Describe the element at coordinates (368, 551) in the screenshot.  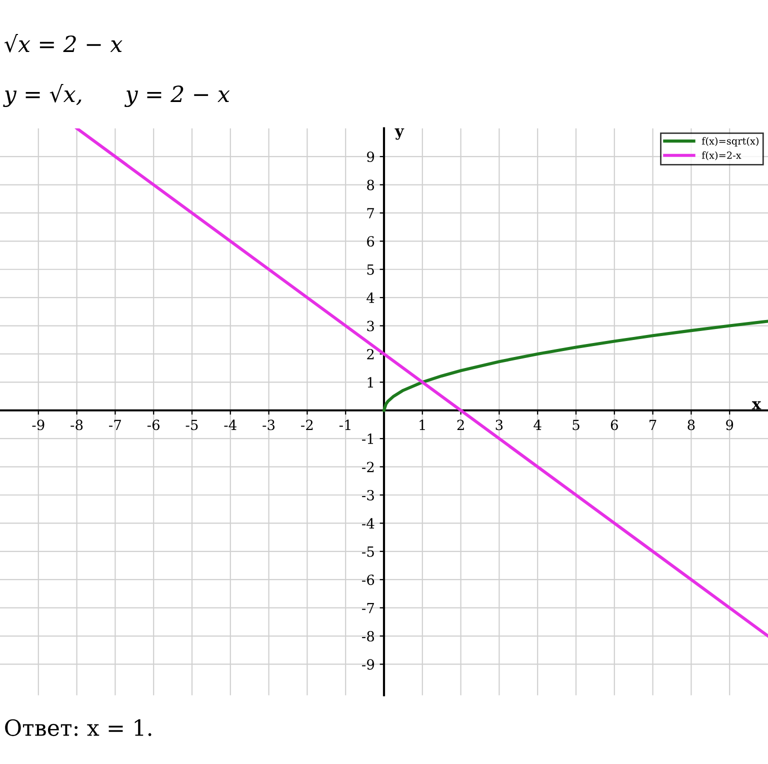
I see `y-tick-label: -5` at that location.